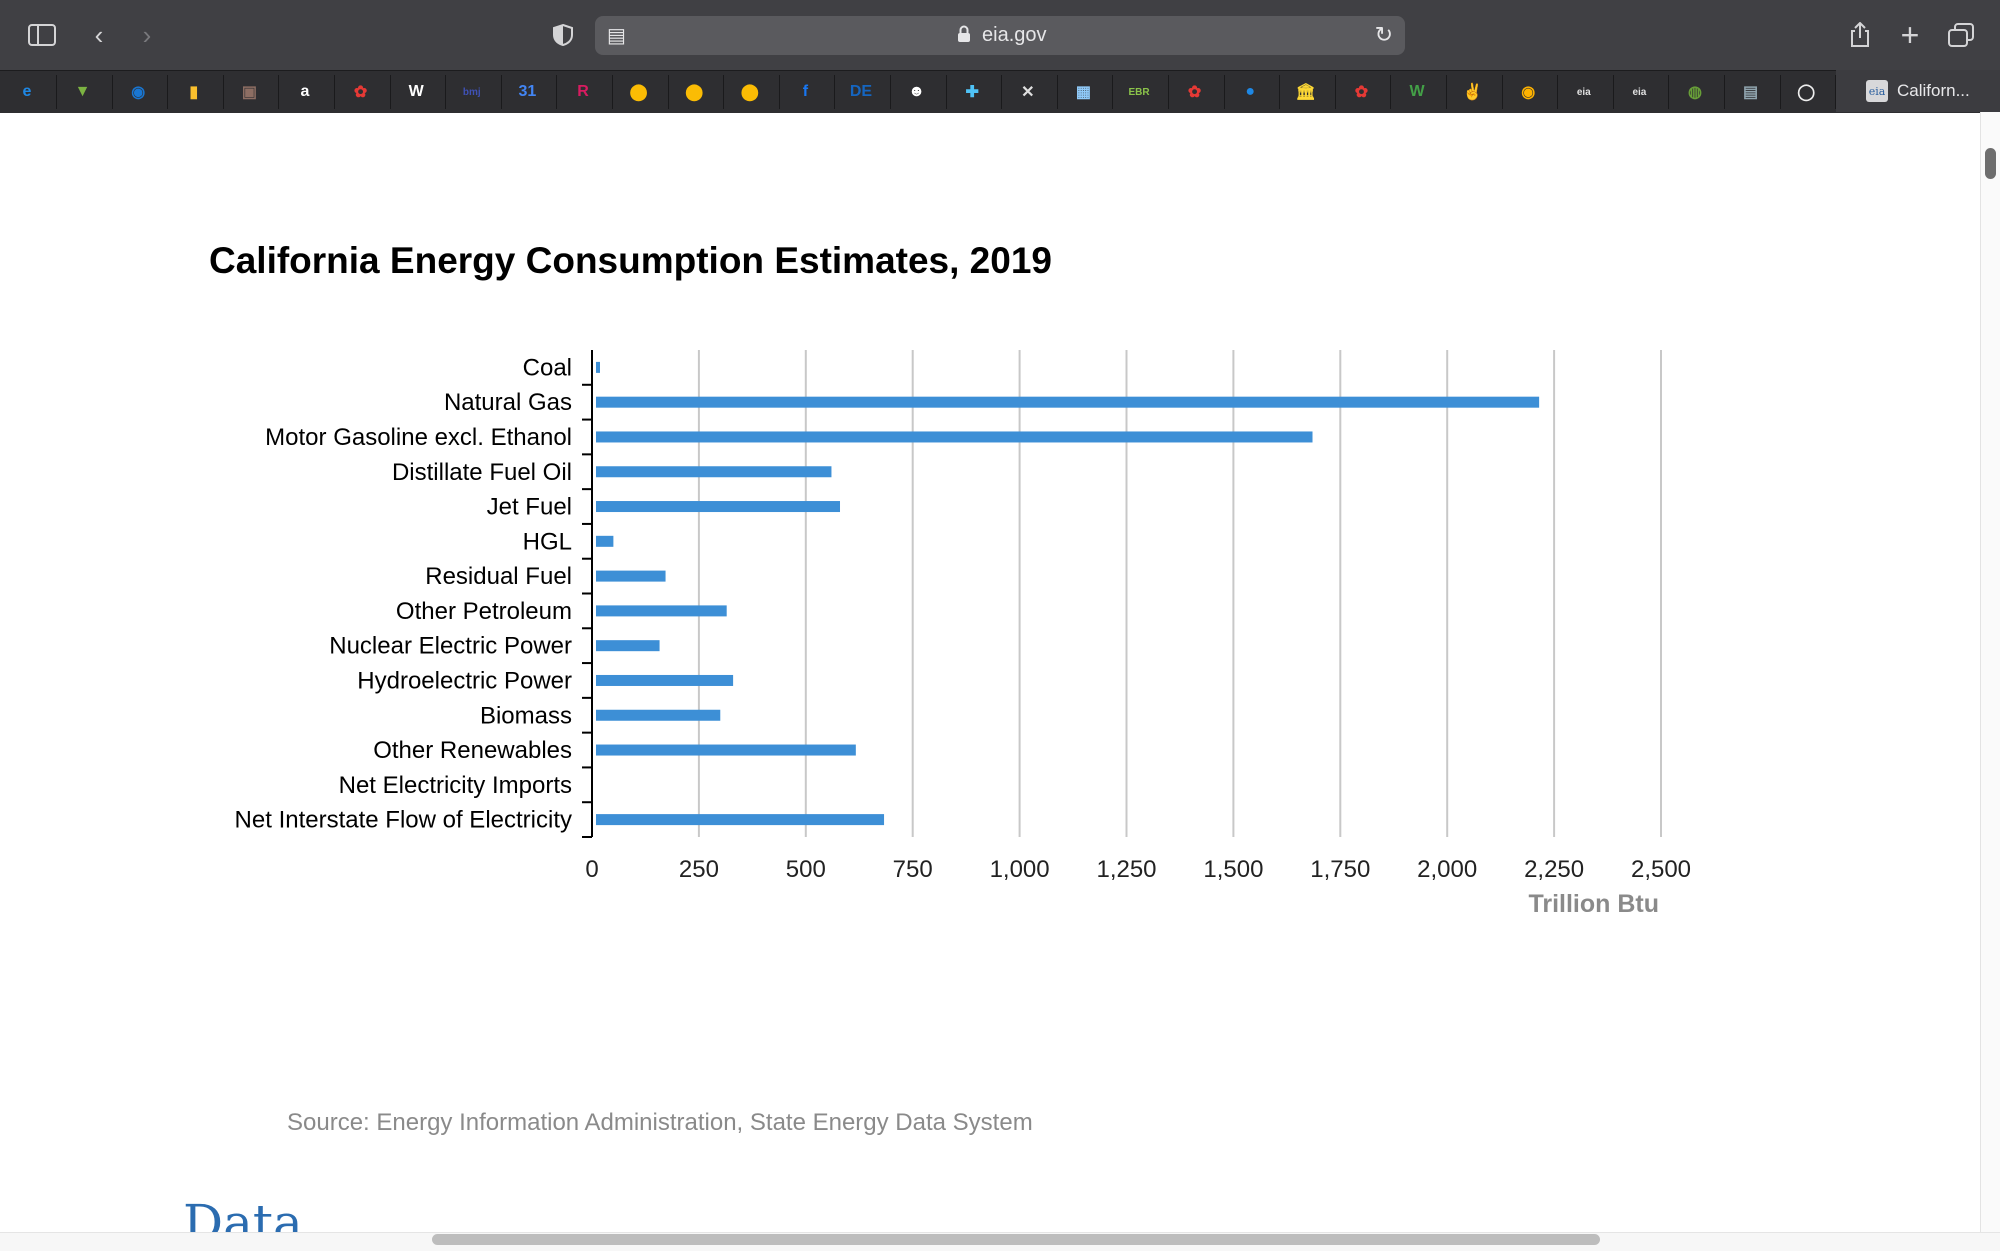  Describe the element at coordinates (1806, 92) in the screenshot. I see `circle-icon: ◯` at that location.